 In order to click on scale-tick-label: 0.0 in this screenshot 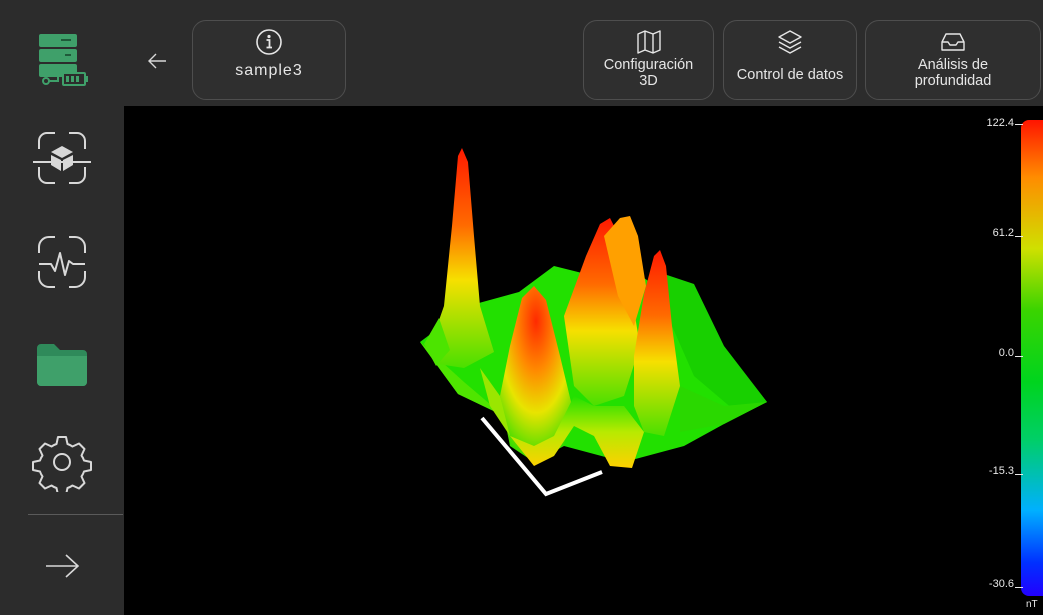, I will do `click(1006, 353)`.